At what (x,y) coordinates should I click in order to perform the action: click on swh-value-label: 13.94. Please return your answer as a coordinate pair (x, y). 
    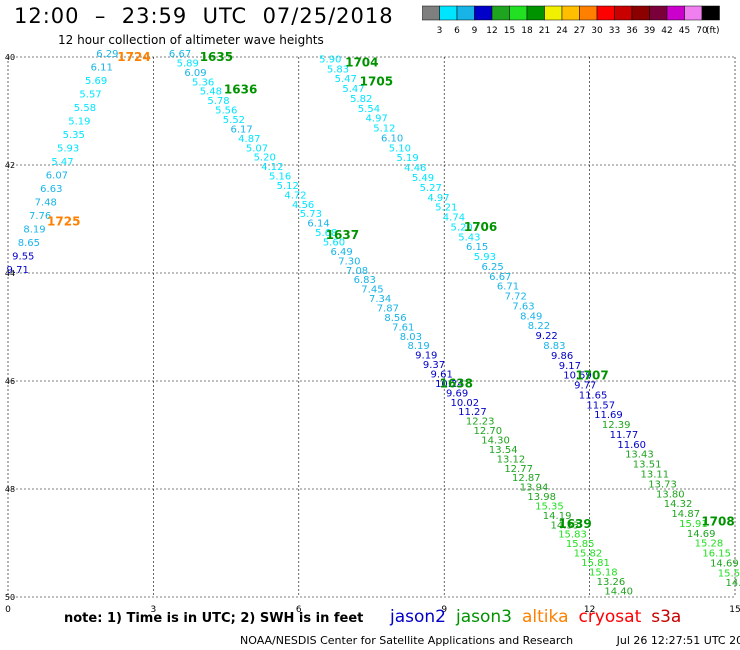
    Looking at the image, I should click on (534, 488).